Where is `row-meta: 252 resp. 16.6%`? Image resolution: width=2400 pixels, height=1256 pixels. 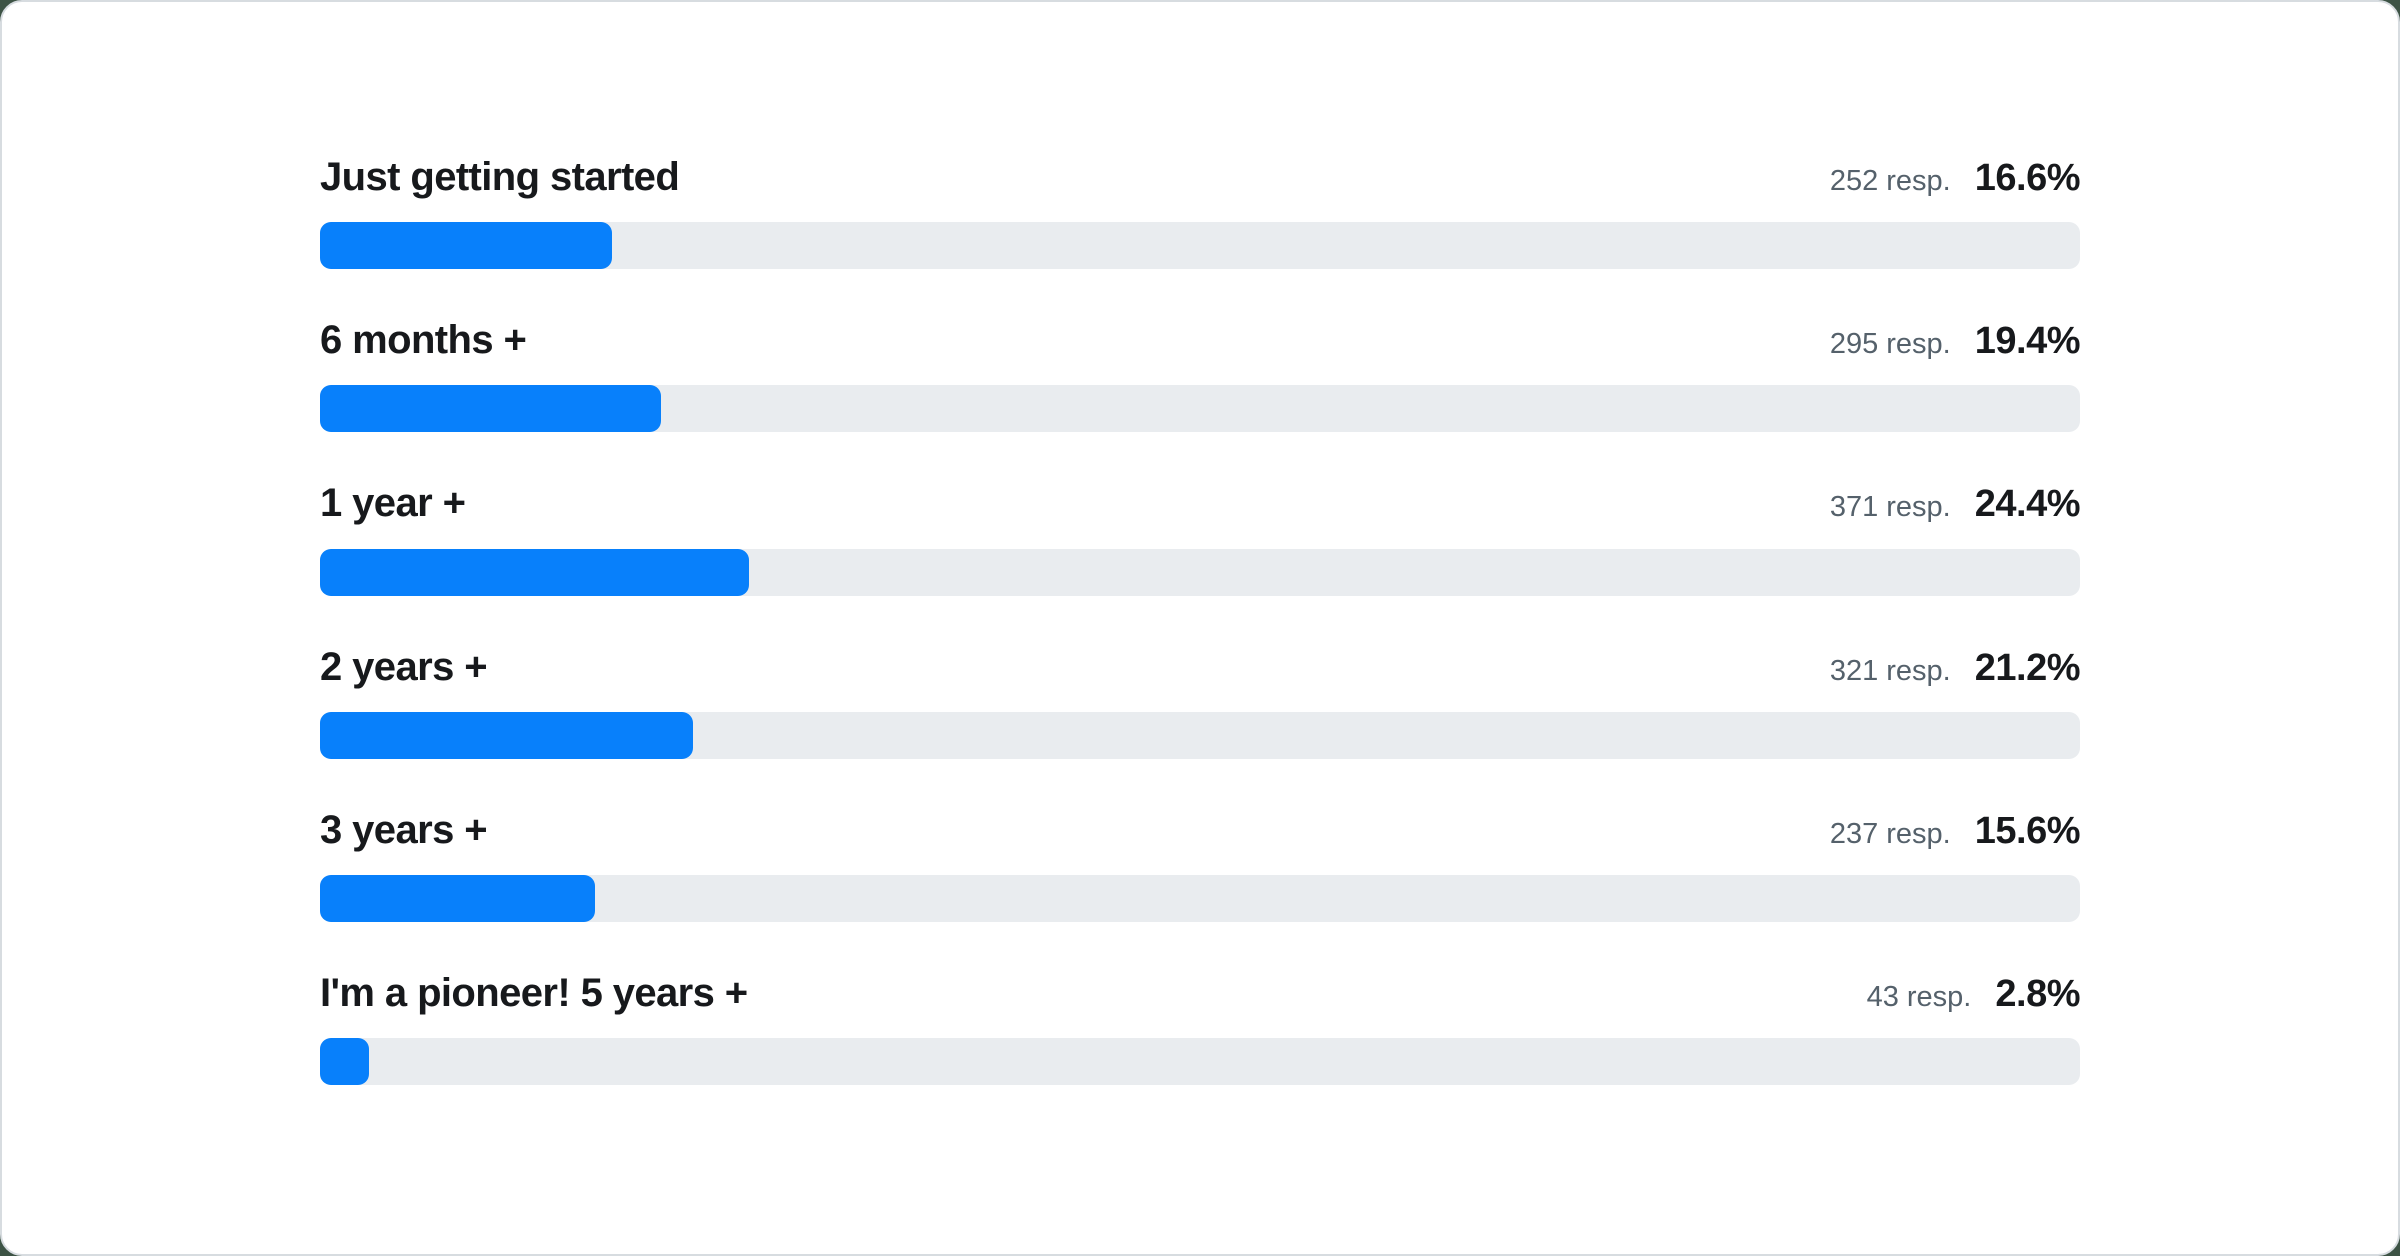
row-meta: 252 resp. 16.6% is located at coordinates (1955, 178).